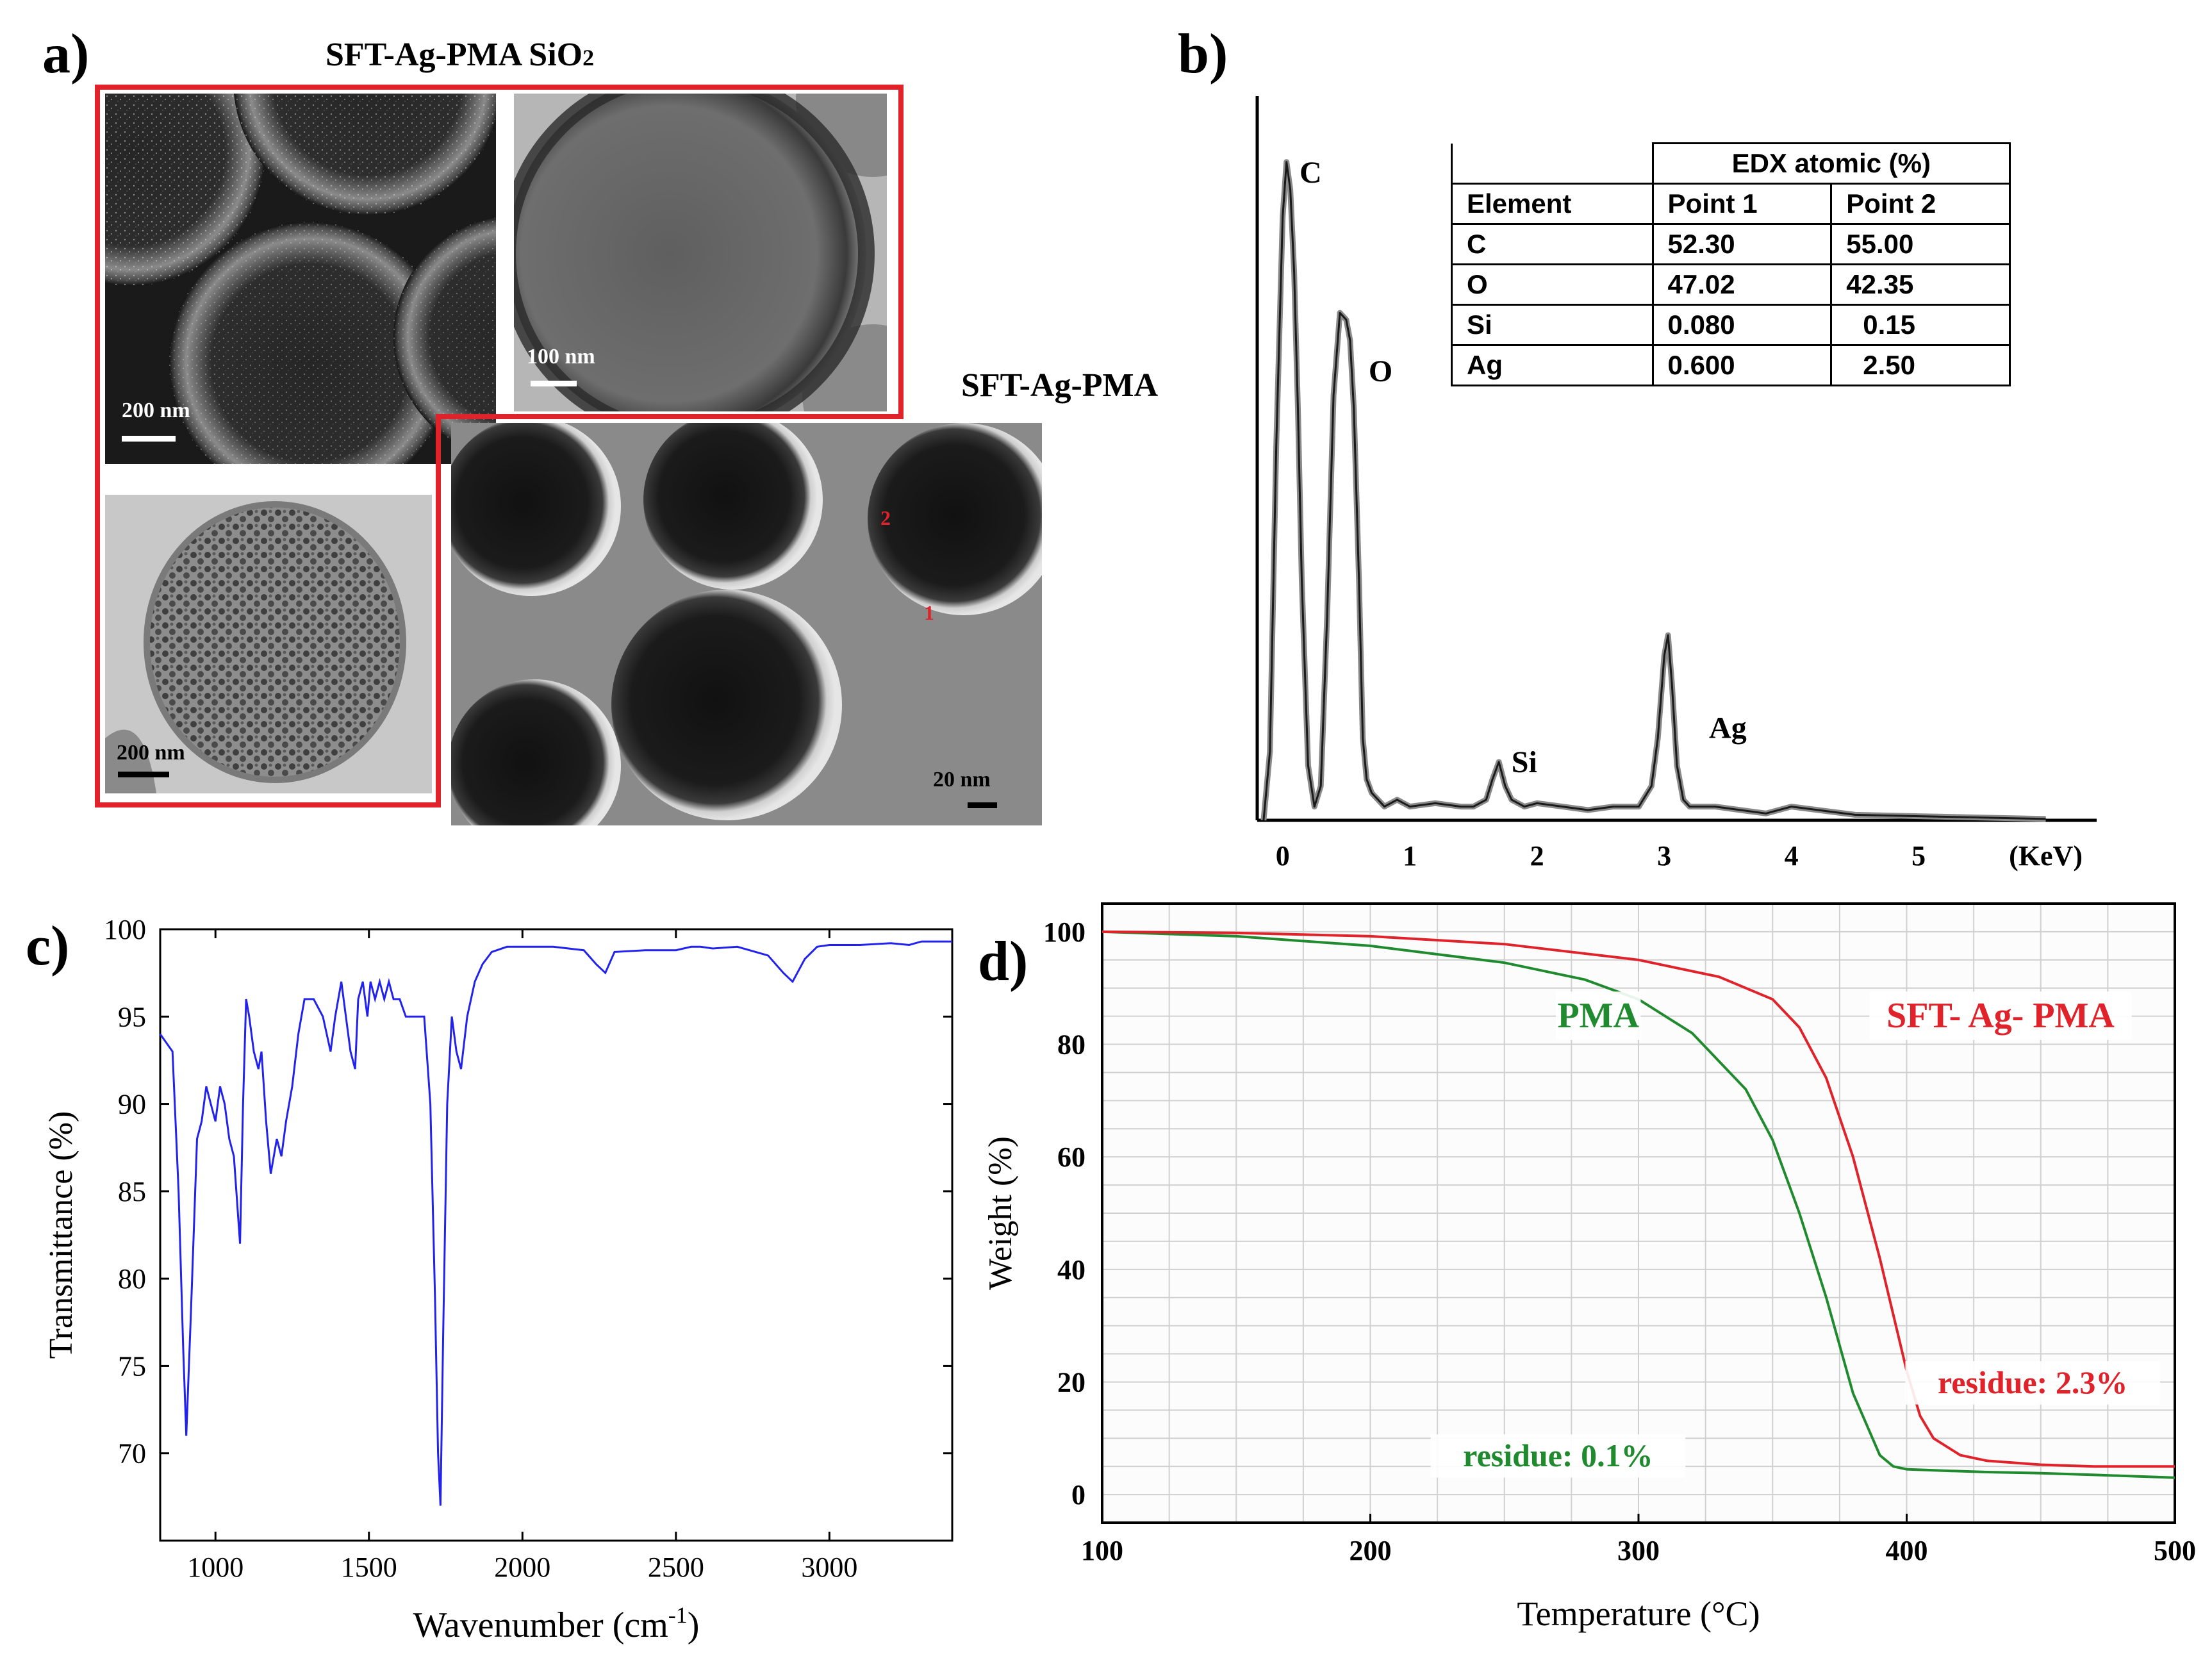 The height and width of the screenshot is (1656, 2212). Describe the element at coordinates (670, 416) in the screenshot. I see `sio2-frame-mid` at that location.